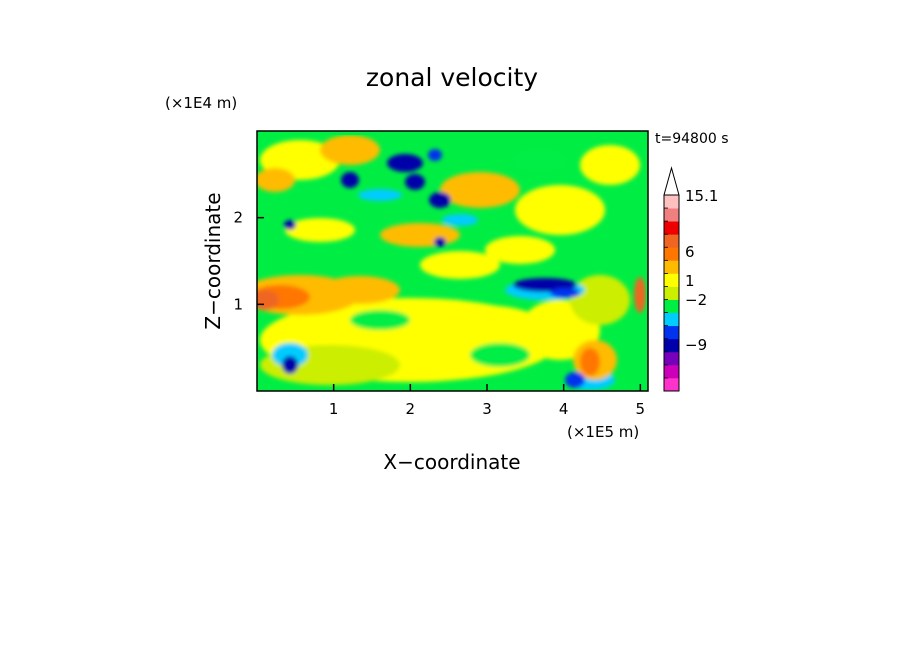  I want to click on x-axis-ticks: 1 2 3 4 5, so click(487, 401).